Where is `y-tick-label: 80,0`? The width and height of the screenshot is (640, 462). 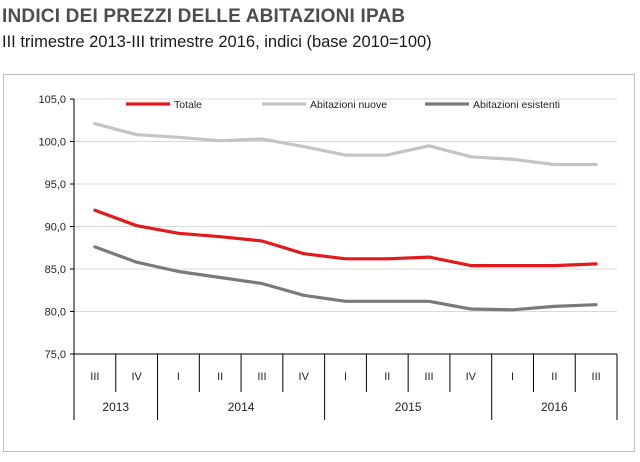
y-tick-label: 80,0 is located at coordinates (55, 313).